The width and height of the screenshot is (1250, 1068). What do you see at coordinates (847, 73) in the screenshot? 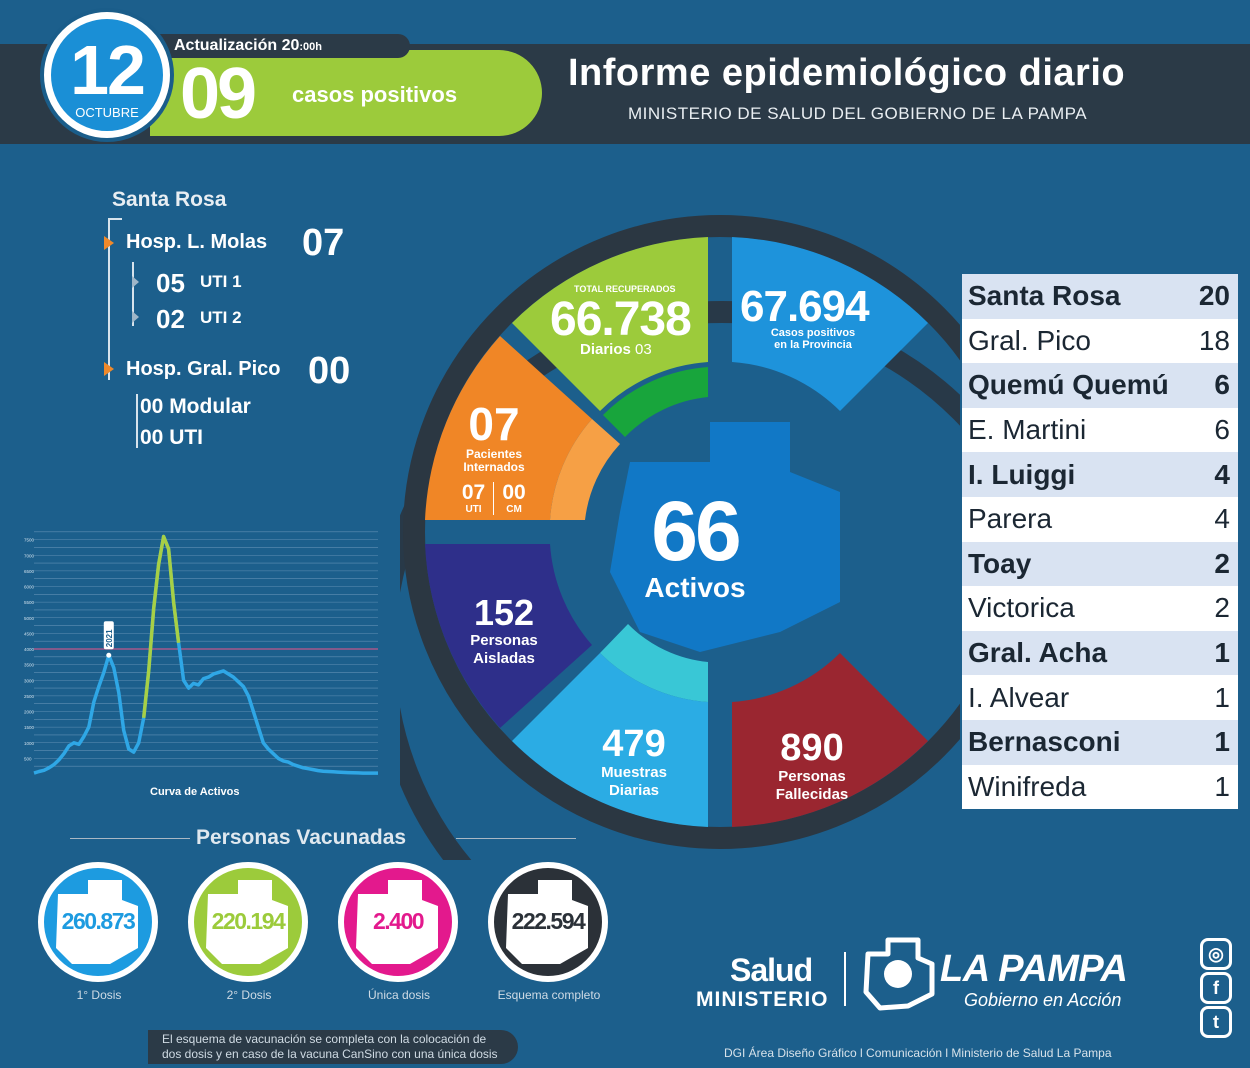
I see `page-title: Informe epidemiológico diario` at bounding box center [847, 73].